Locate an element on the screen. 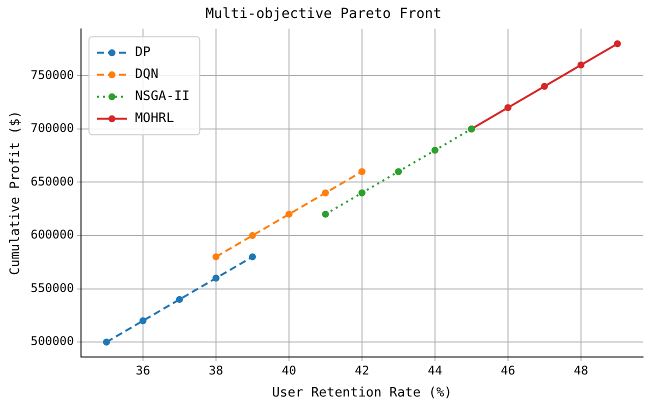  x-tick-label: 44 is located at coordinates (435, 370).